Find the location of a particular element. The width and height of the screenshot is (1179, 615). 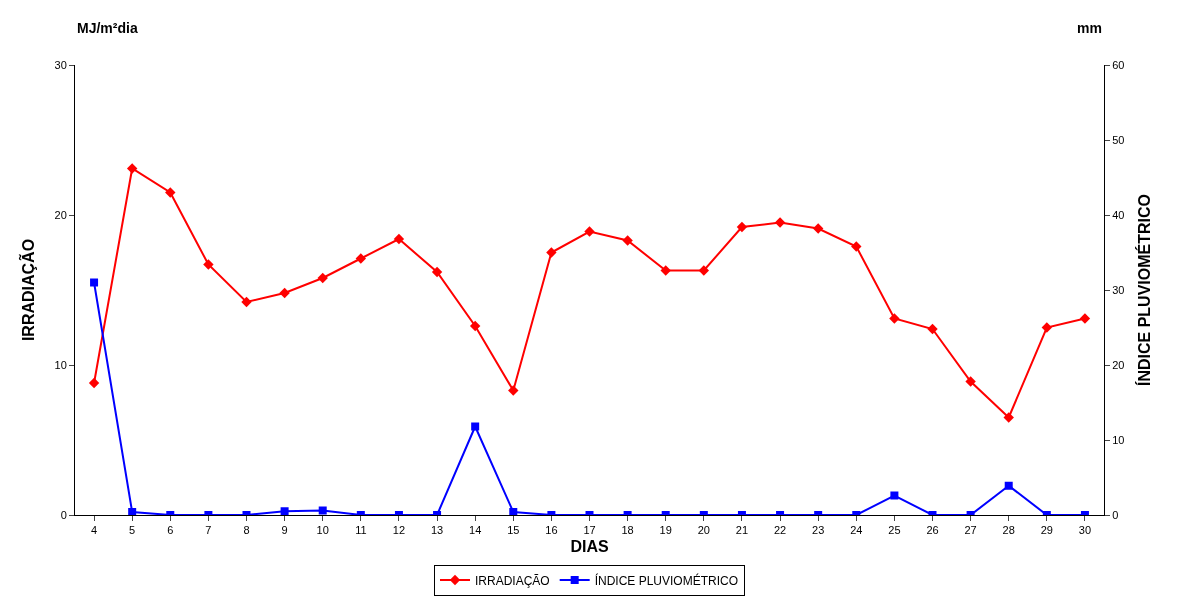

x-tick-label: 9 is located at coordinates (284, 530).